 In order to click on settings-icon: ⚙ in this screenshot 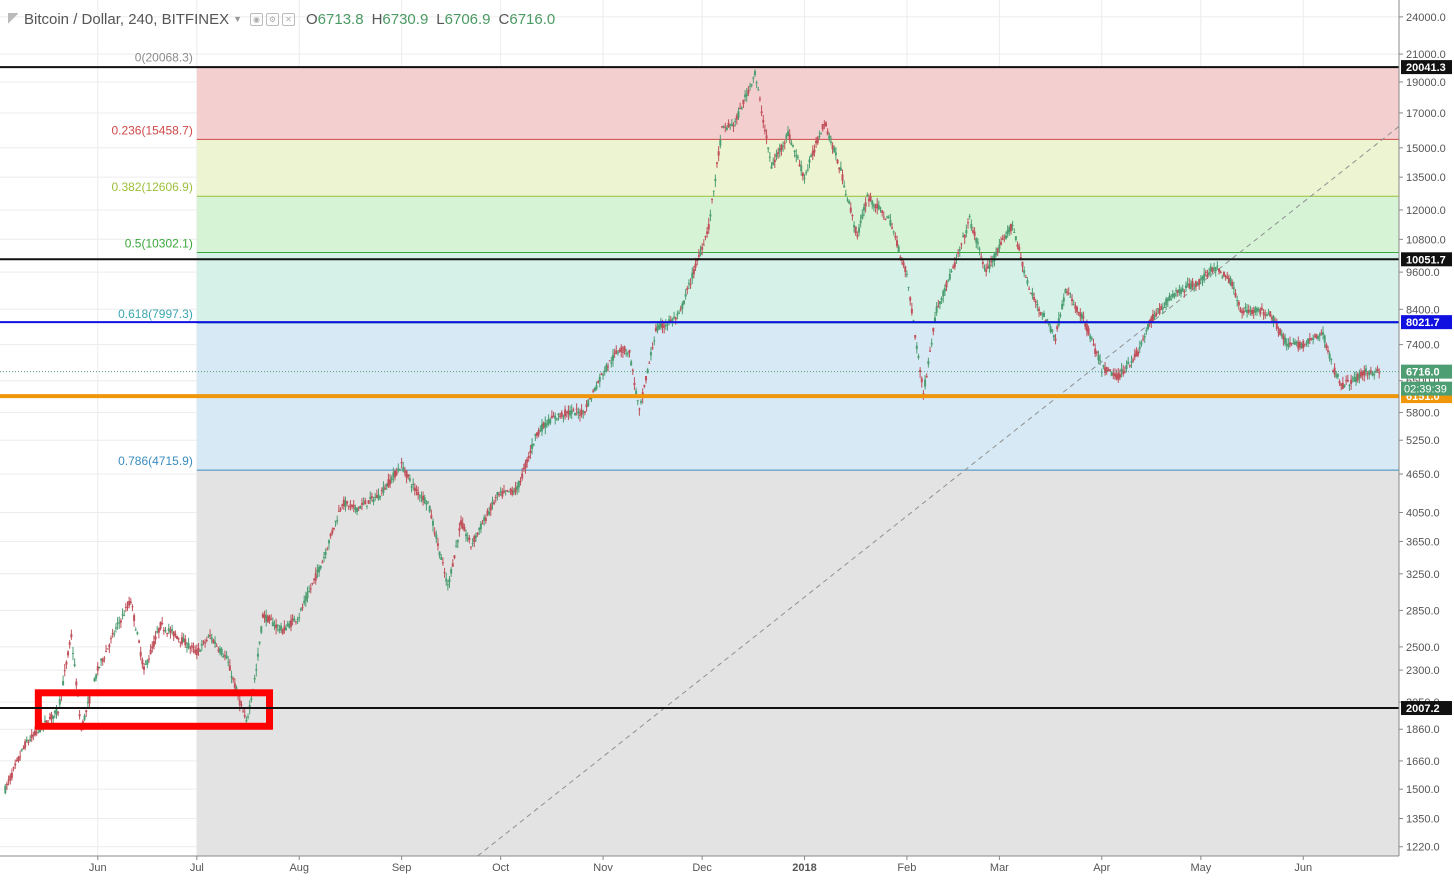, I will do `click(272, 19)`.